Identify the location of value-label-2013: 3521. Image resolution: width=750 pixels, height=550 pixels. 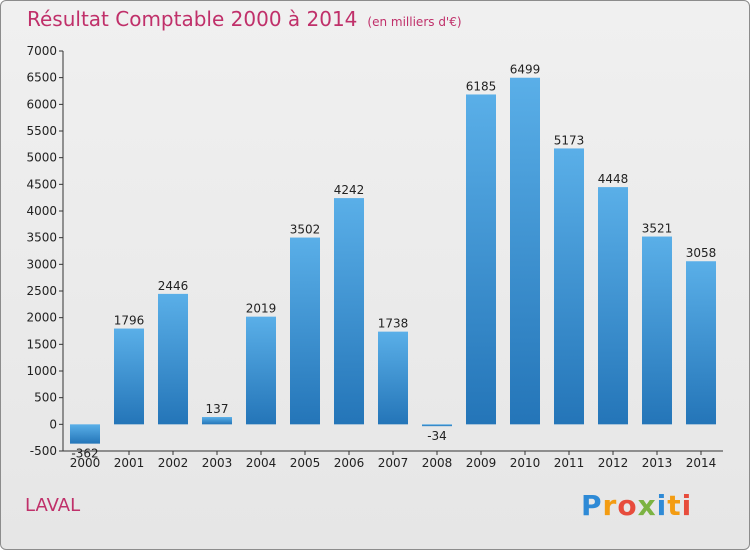
(657, 229).